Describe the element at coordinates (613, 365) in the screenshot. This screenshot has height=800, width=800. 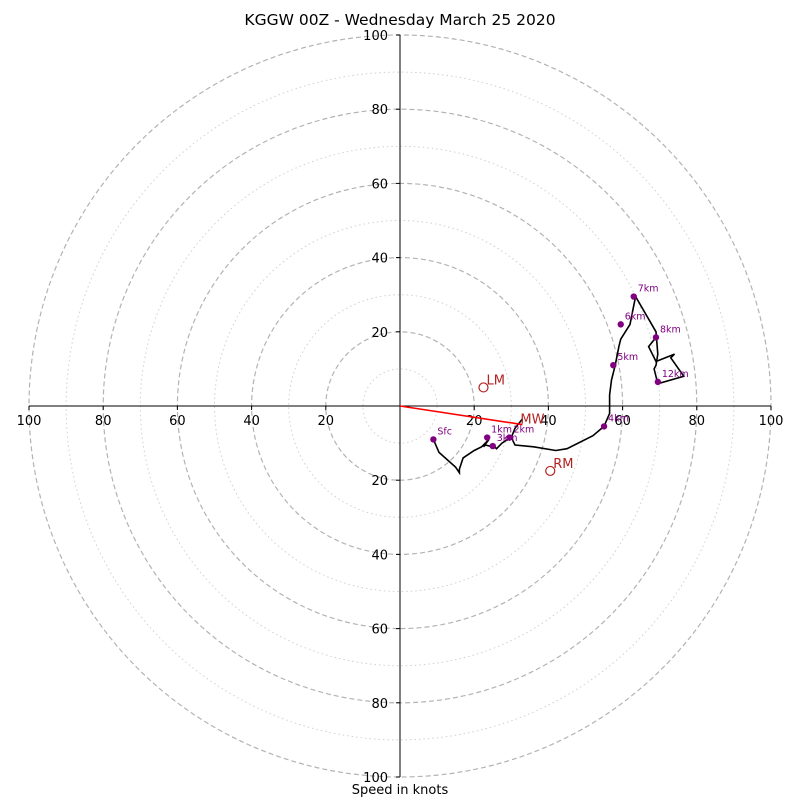
I see `height-marker-5km` at that location.